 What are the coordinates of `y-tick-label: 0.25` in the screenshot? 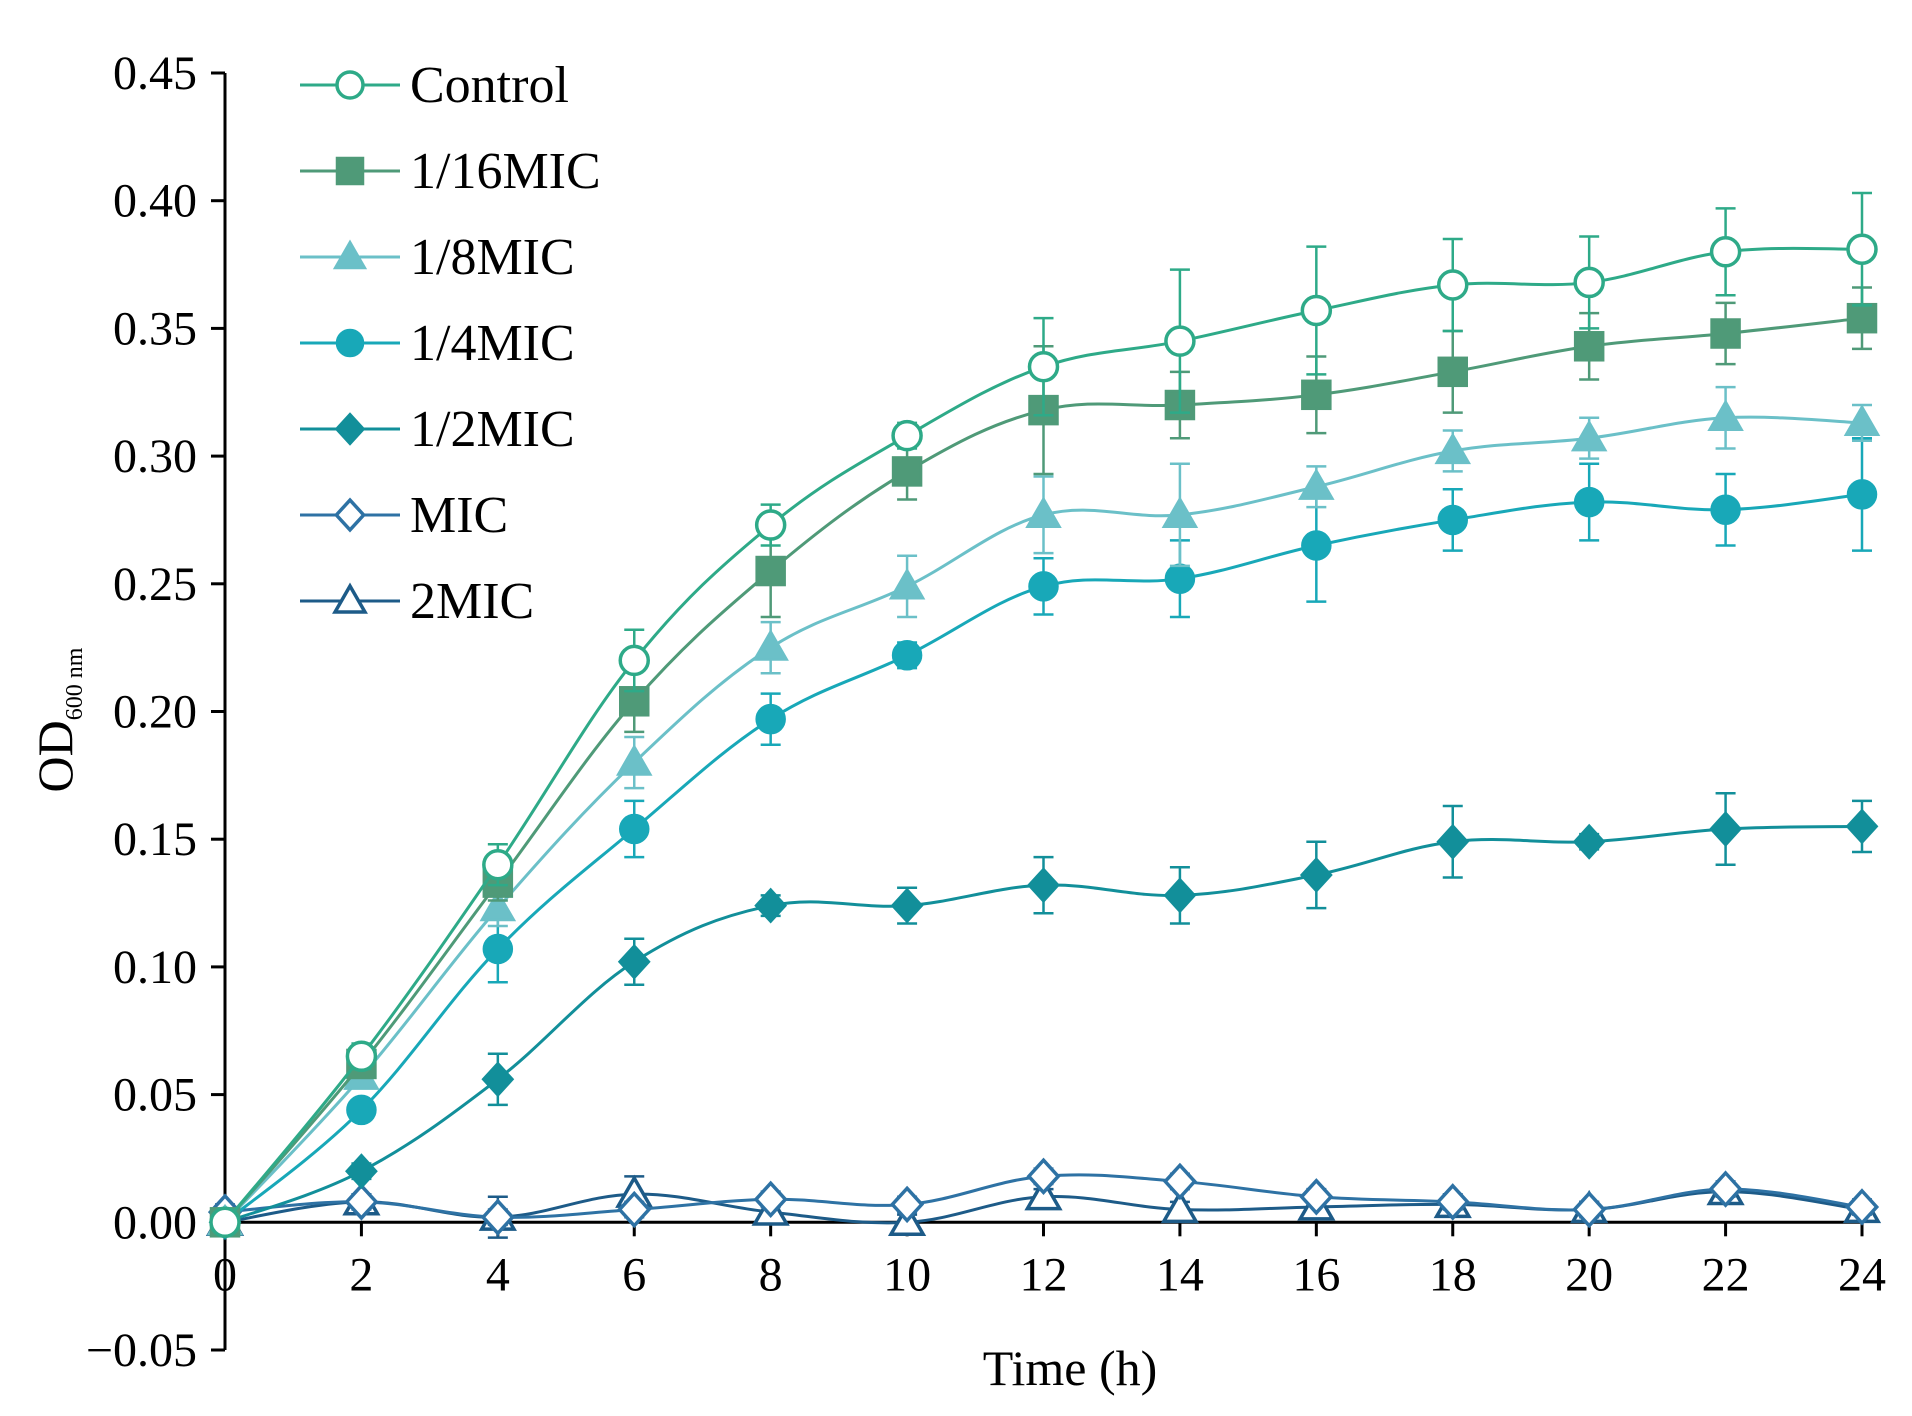 It's located at (155, 584).